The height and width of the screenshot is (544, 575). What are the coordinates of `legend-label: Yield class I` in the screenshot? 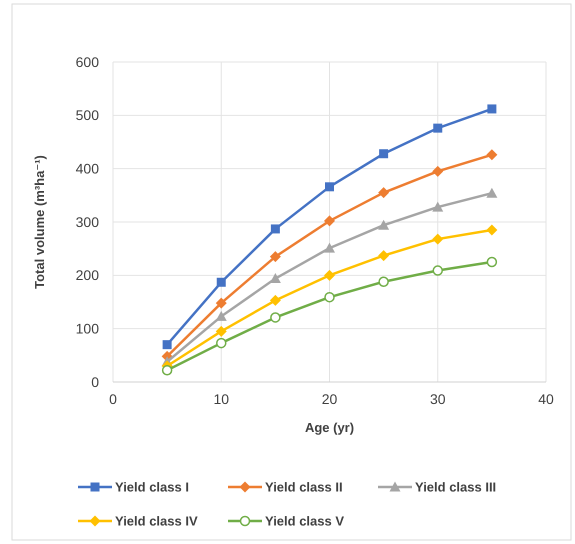 It's located at (152, 487).